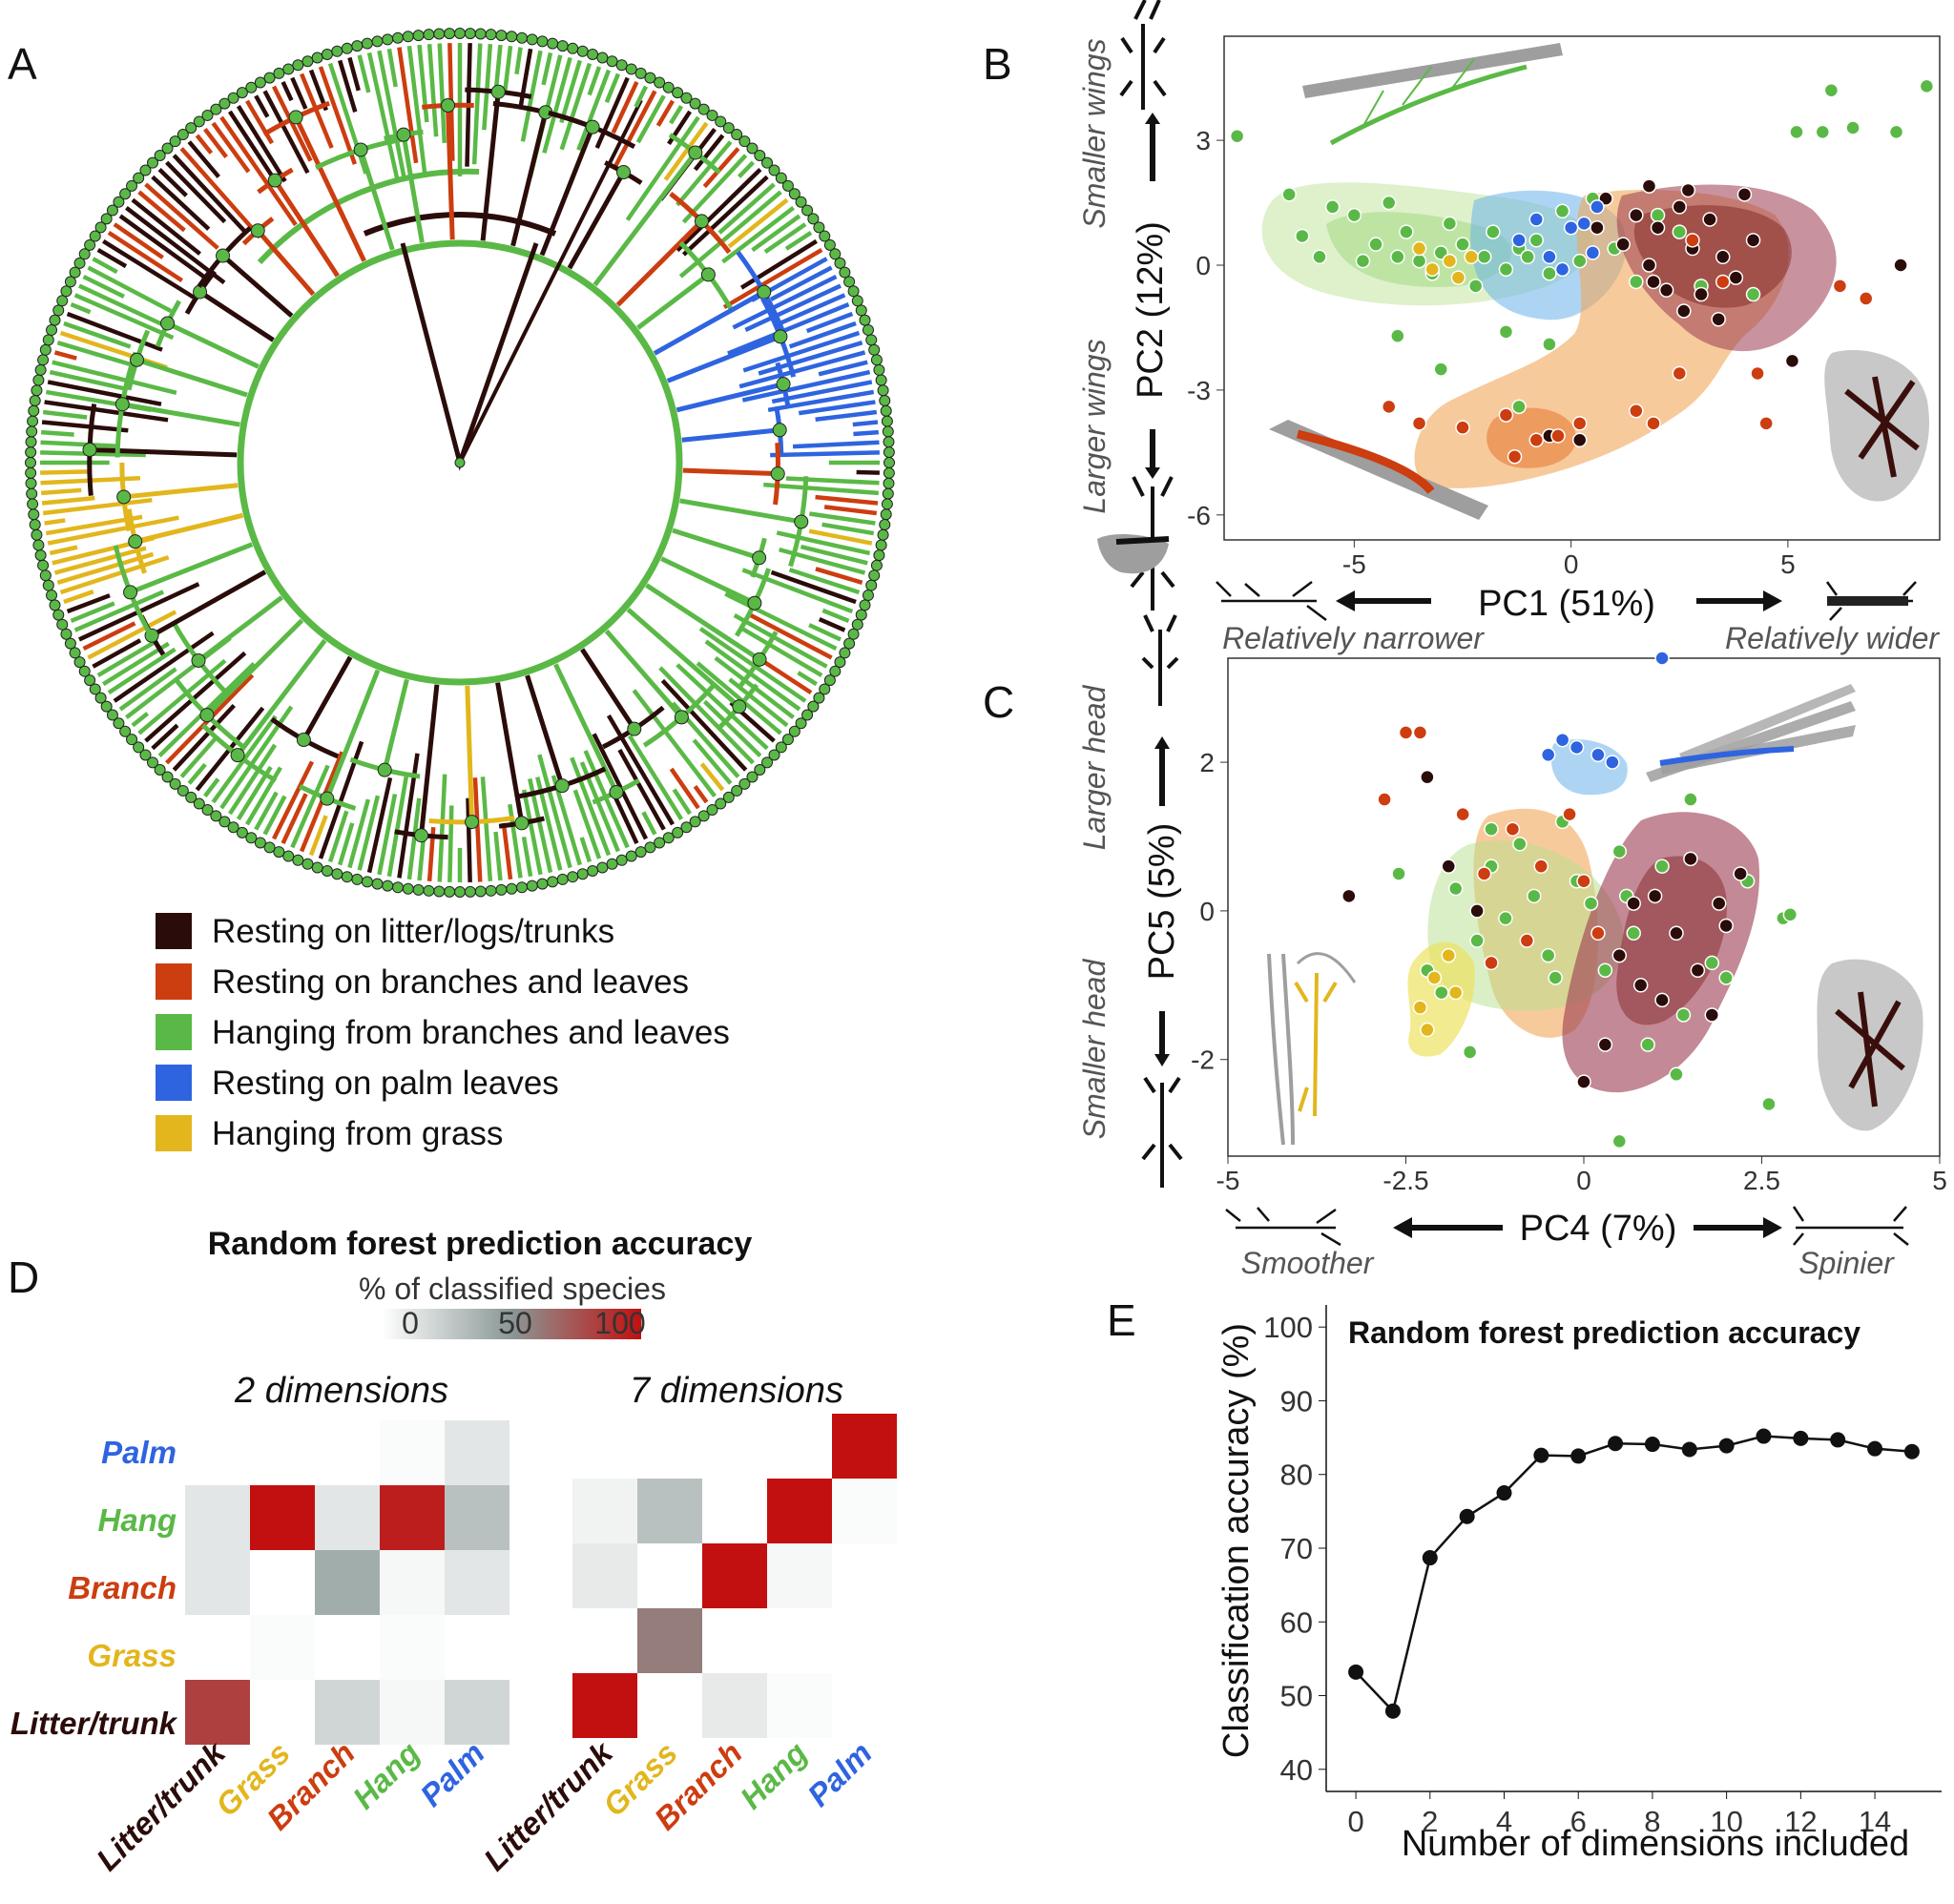  I want to click on panel-b-bottom-label: Larger wings, so click(1094, 426).